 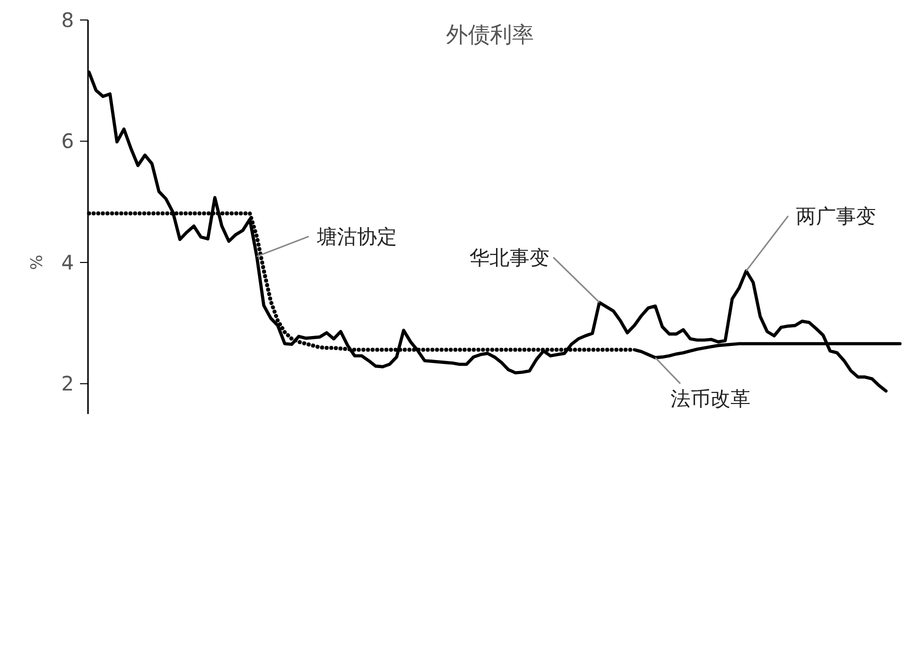 I want to click on annotation: 法币改革, so click(x=710, y=398).